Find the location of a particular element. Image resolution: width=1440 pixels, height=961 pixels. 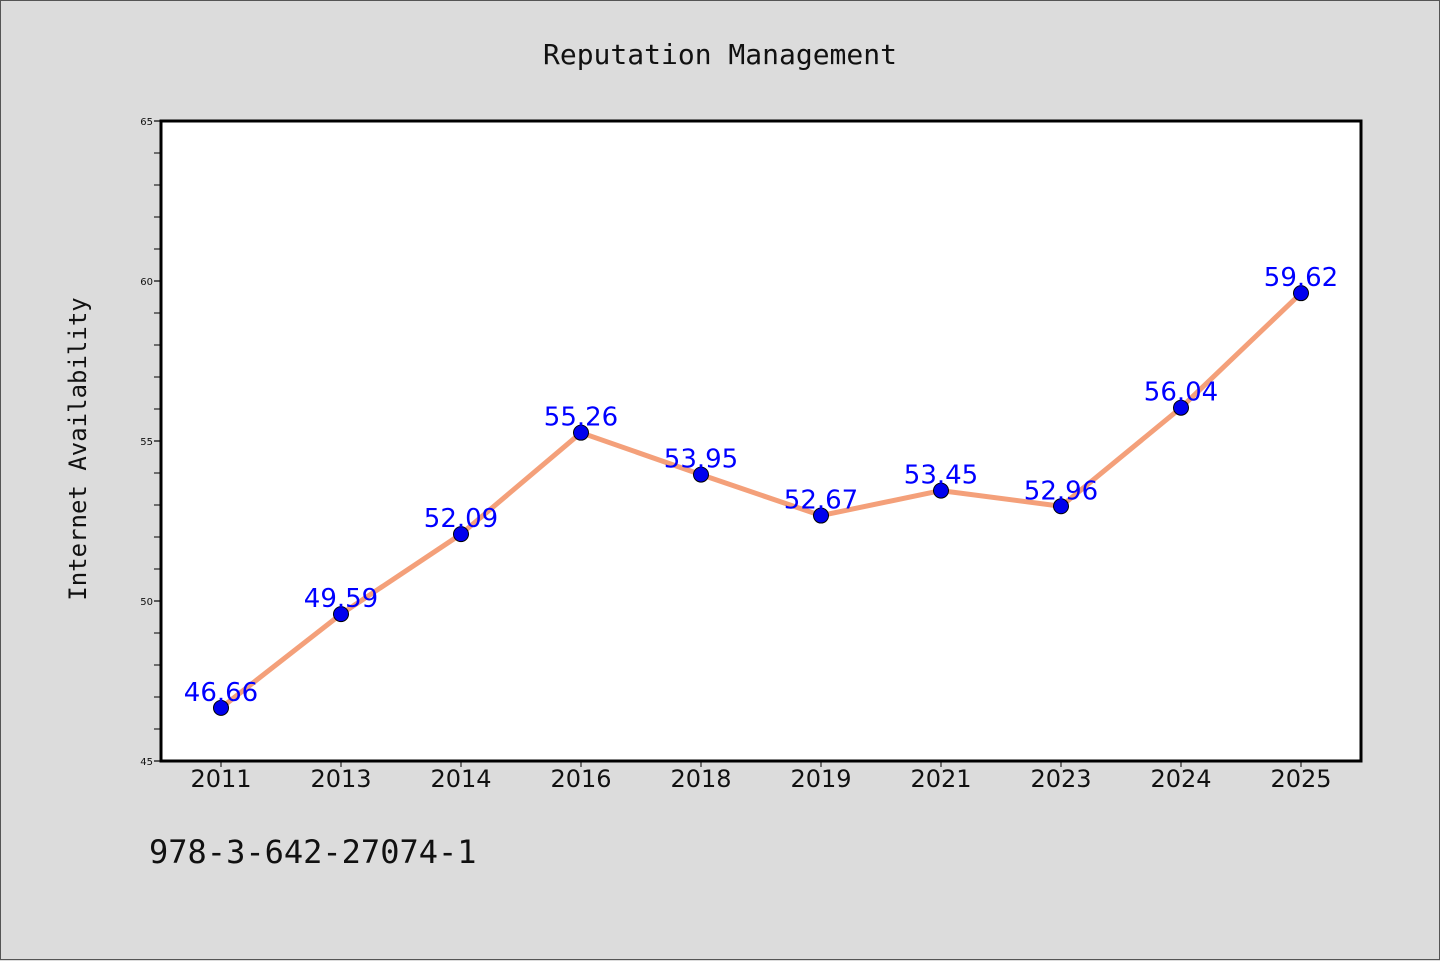

x-tick-label: 2021 is located at coordinates (940, 779).